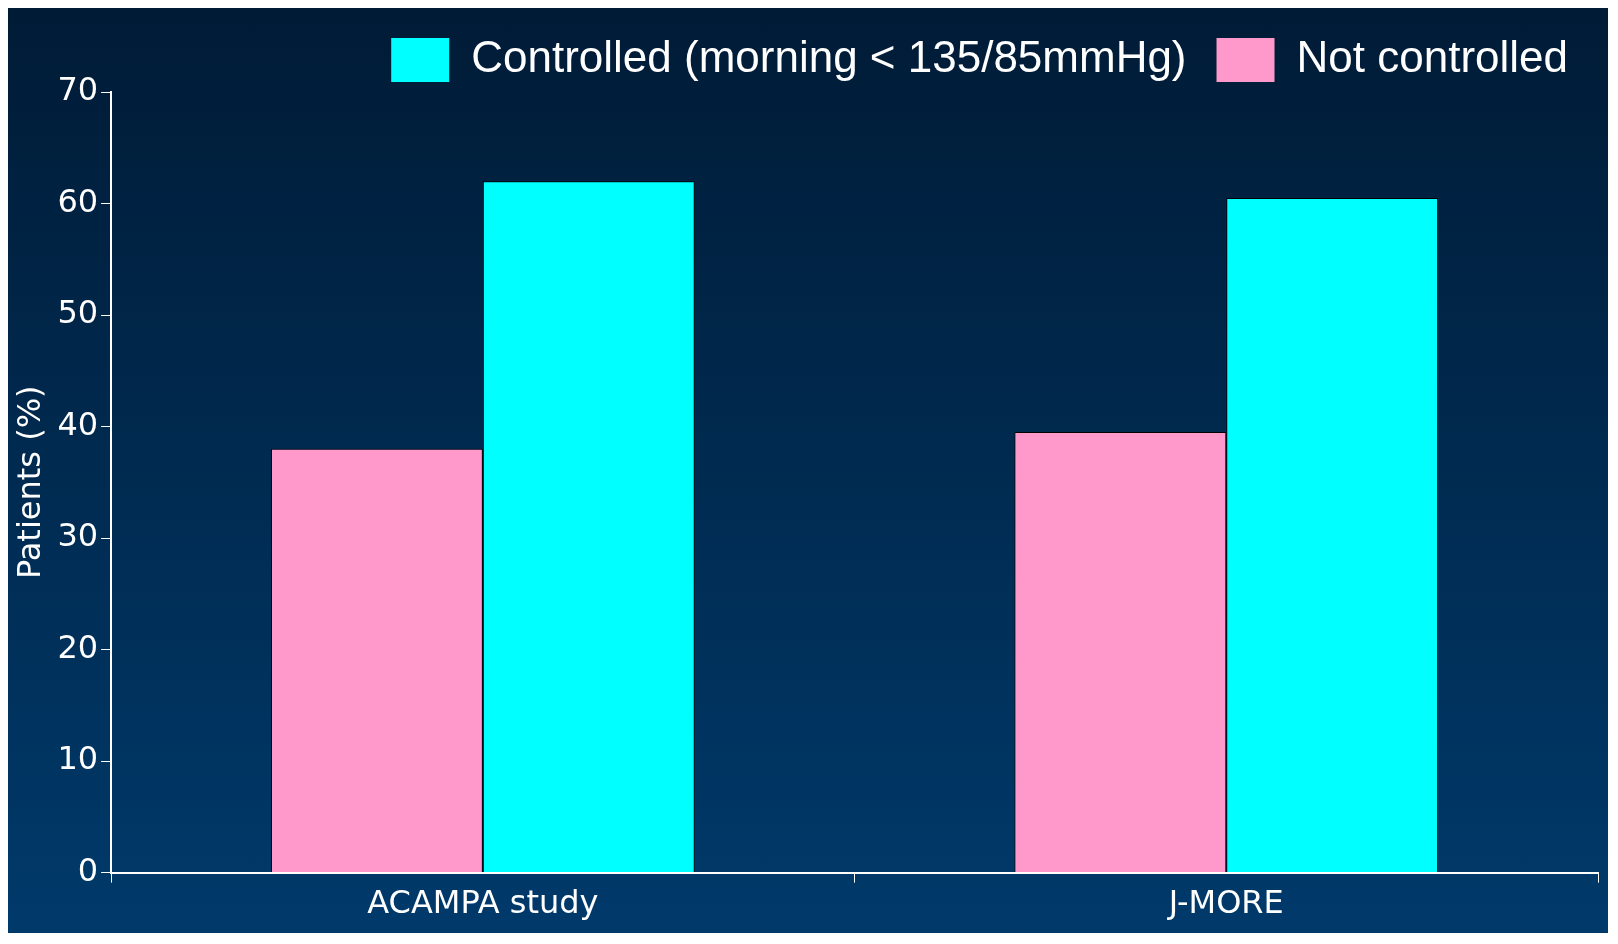 The height and width of the screenshot is (944, 1618). Describe the element at coordinates (1225, 902) in the screenshot. I see `x-tick-label: J-MORE` at that location.